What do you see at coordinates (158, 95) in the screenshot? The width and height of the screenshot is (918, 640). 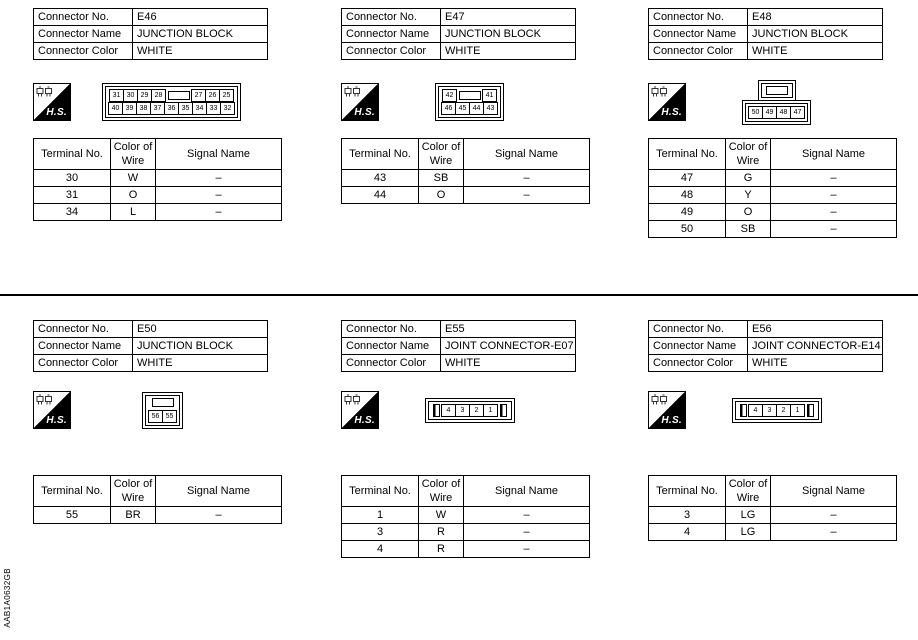 I see `pin-cell: 28` at bounding box center [158, 95].